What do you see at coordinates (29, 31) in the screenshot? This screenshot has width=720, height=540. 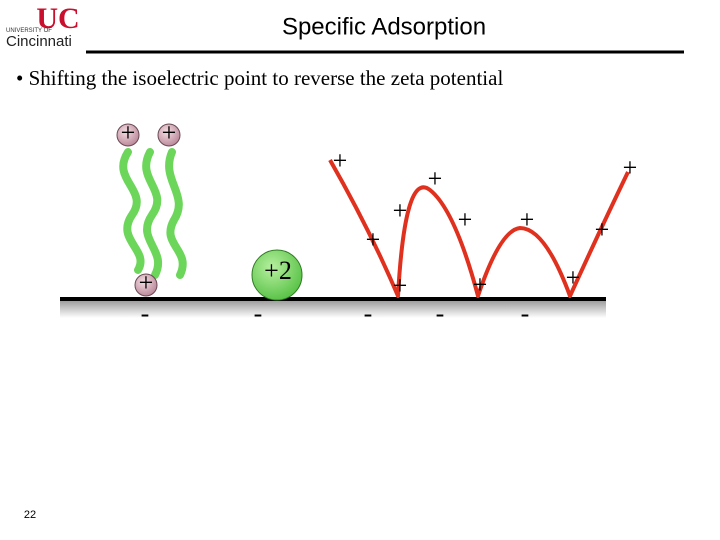 I see `logo-line1: UNIVERSITY OF` at bounding box center [29, 31].